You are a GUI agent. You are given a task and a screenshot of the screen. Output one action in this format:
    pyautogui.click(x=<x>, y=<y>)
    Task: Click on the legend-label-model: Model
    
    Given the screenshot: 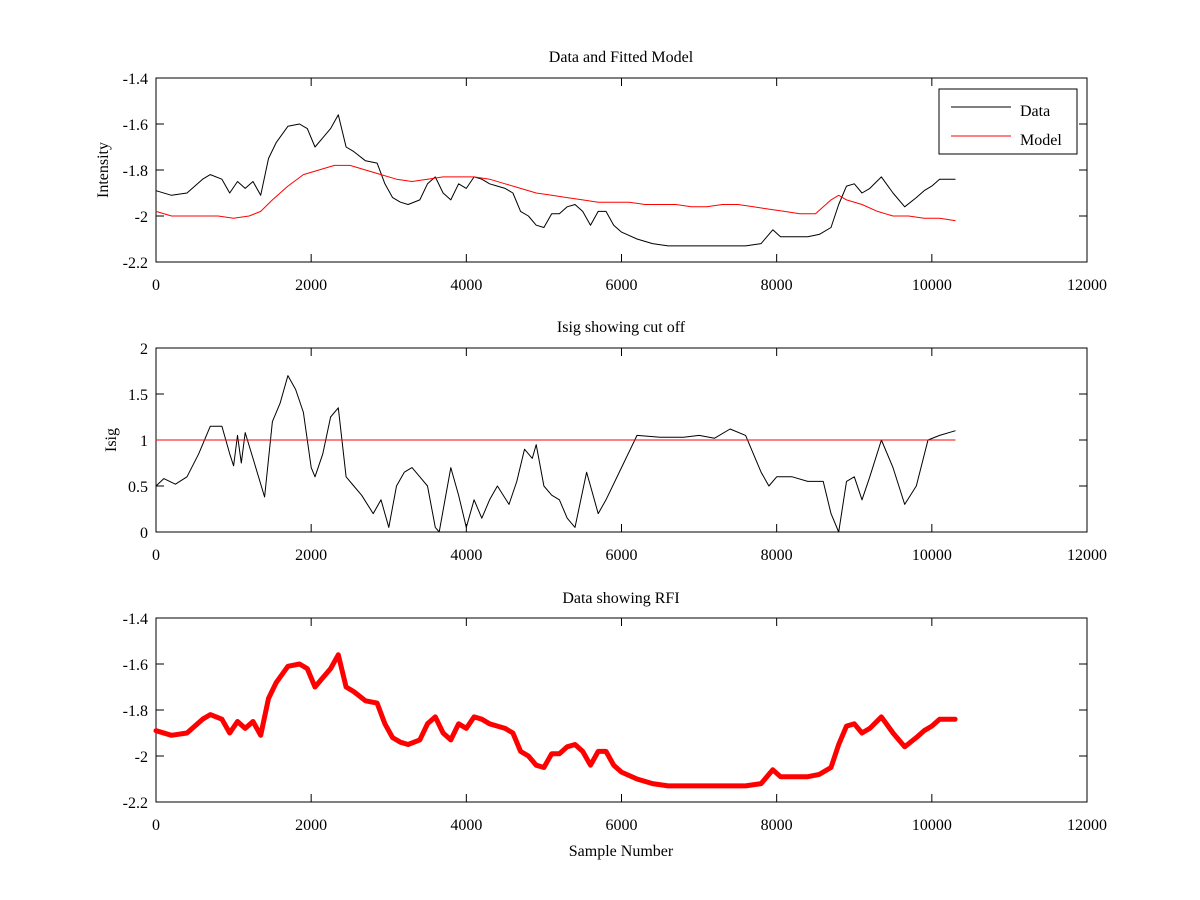 What is the action you would take?
    pyautogui.click(x=1041, y=140)
    